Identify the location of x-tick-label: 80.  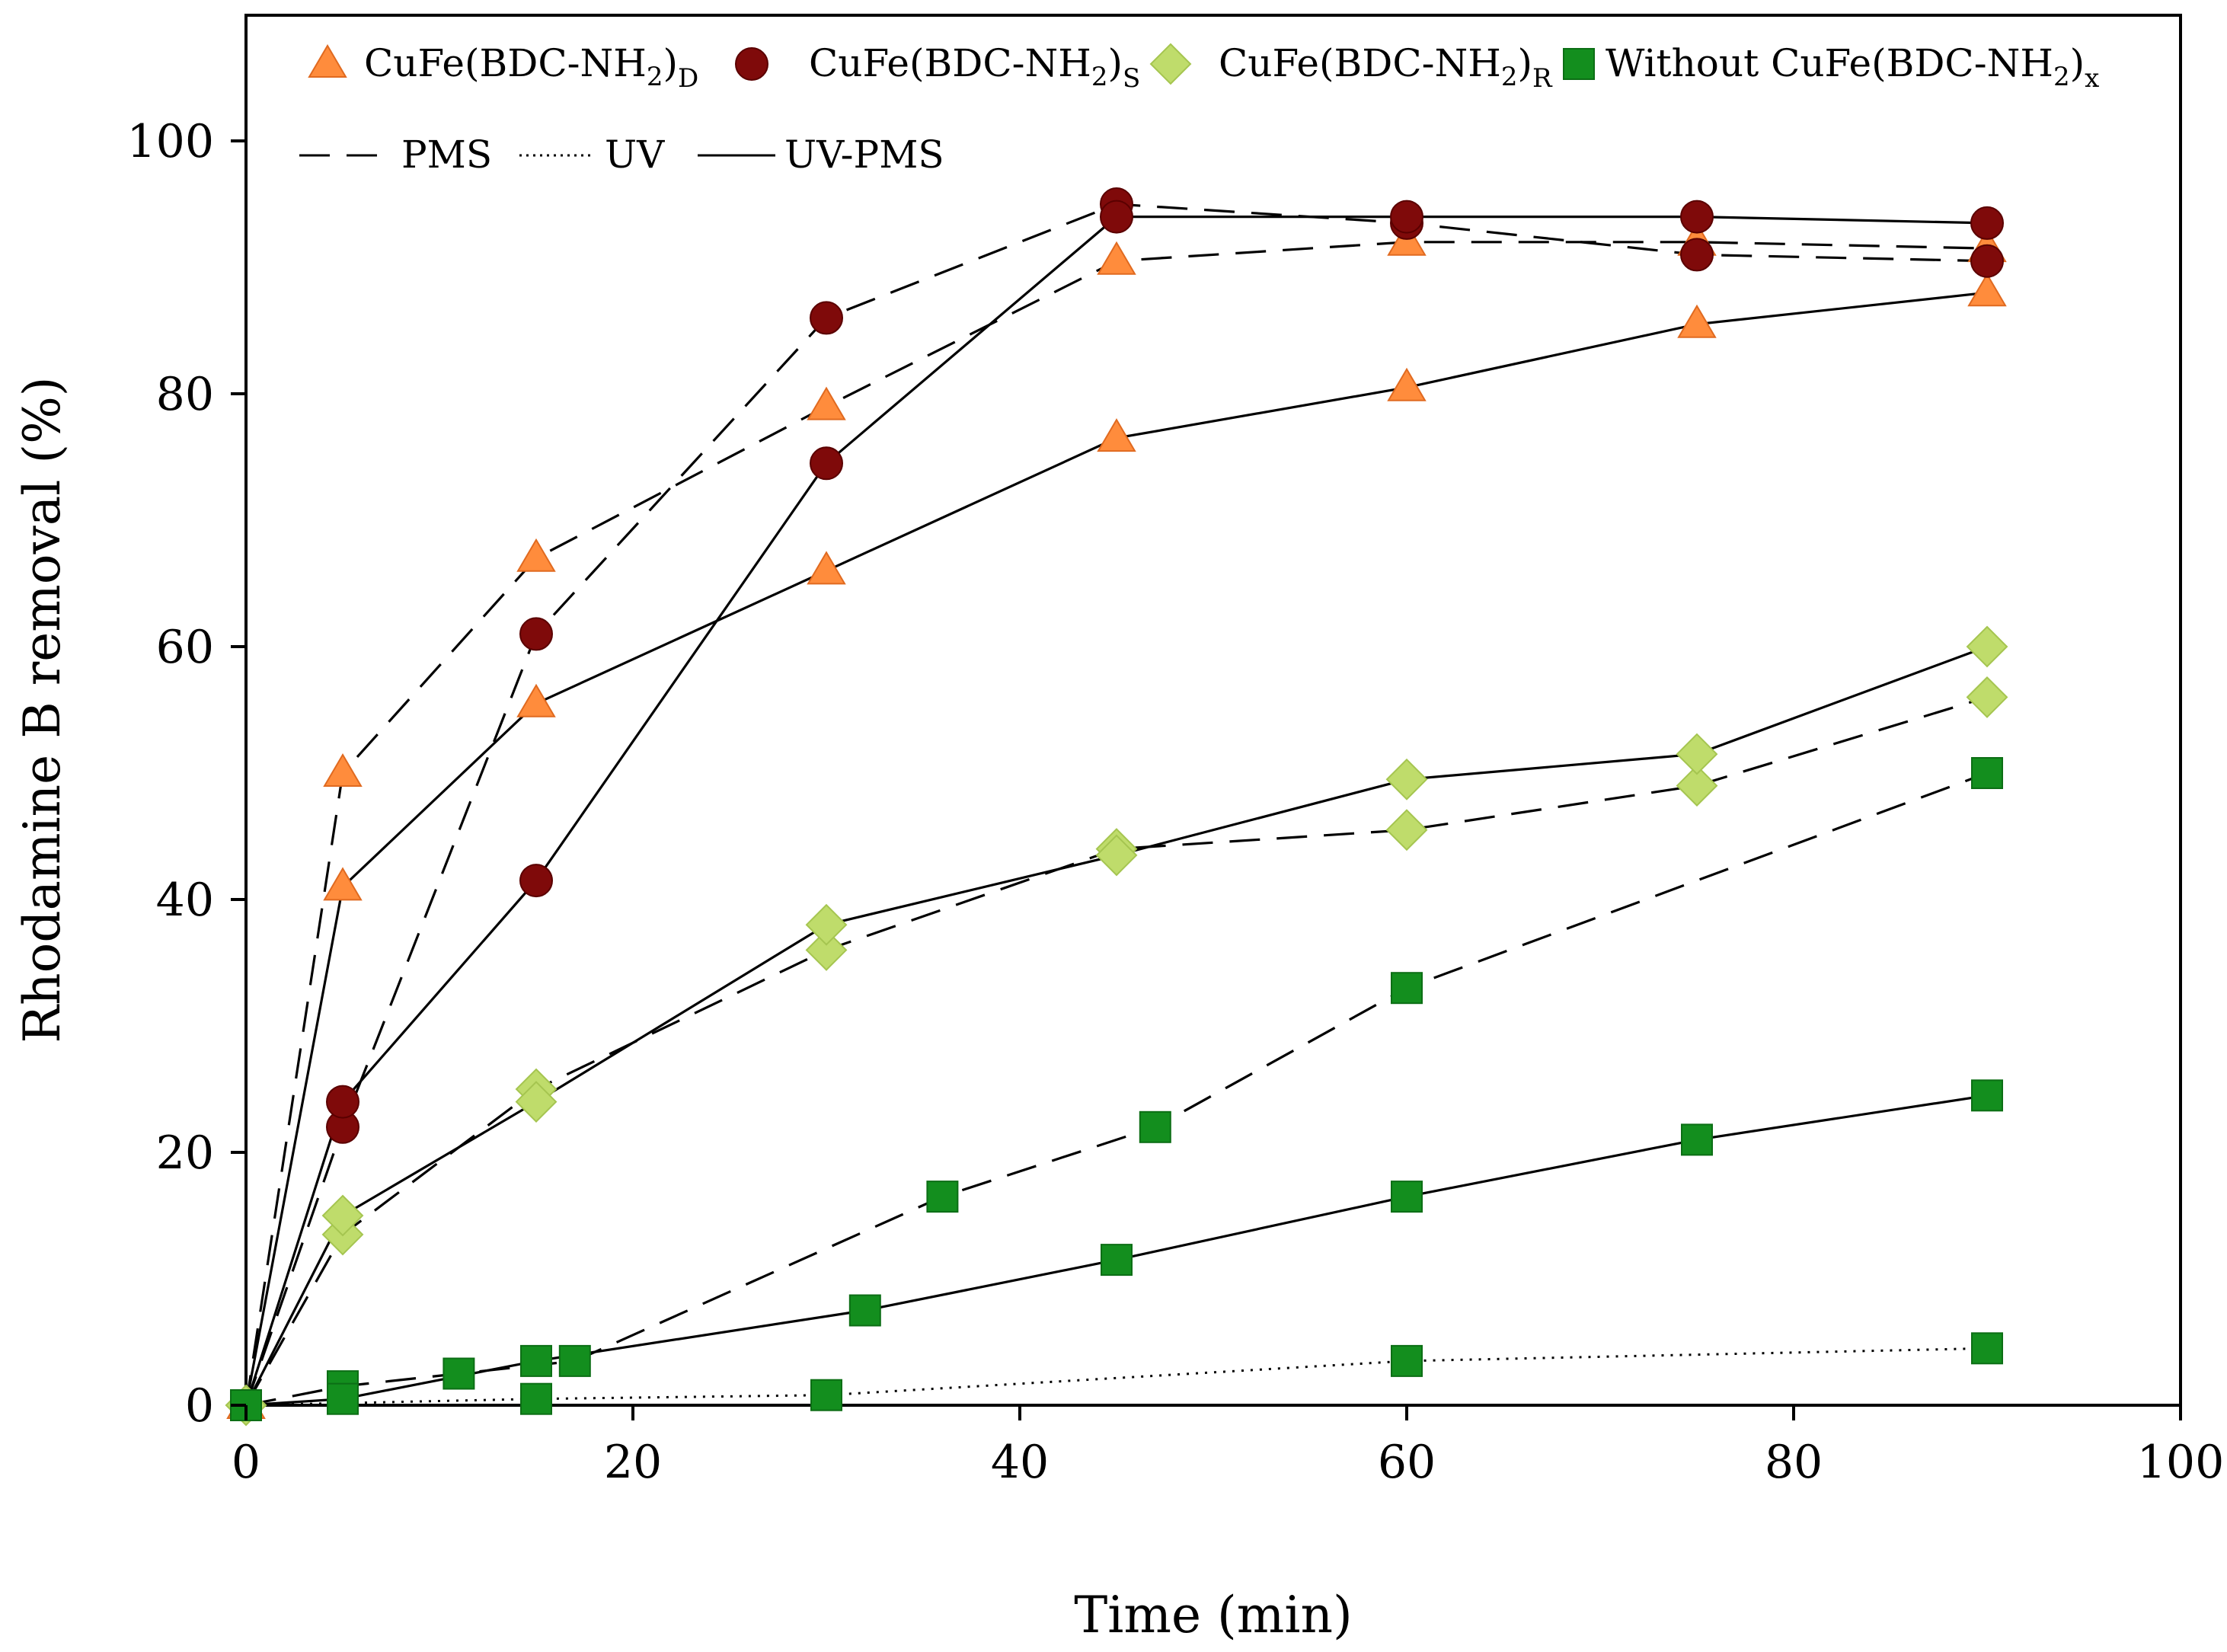
(1794, 1462).